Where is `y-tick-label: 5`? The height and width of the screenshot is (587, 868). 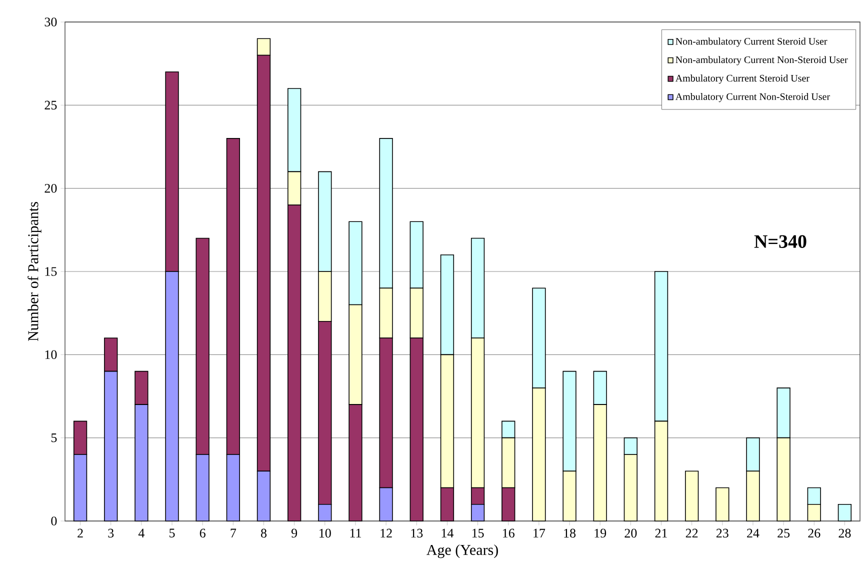
y-tick-label: 5 is located at coordinates (54, 438).